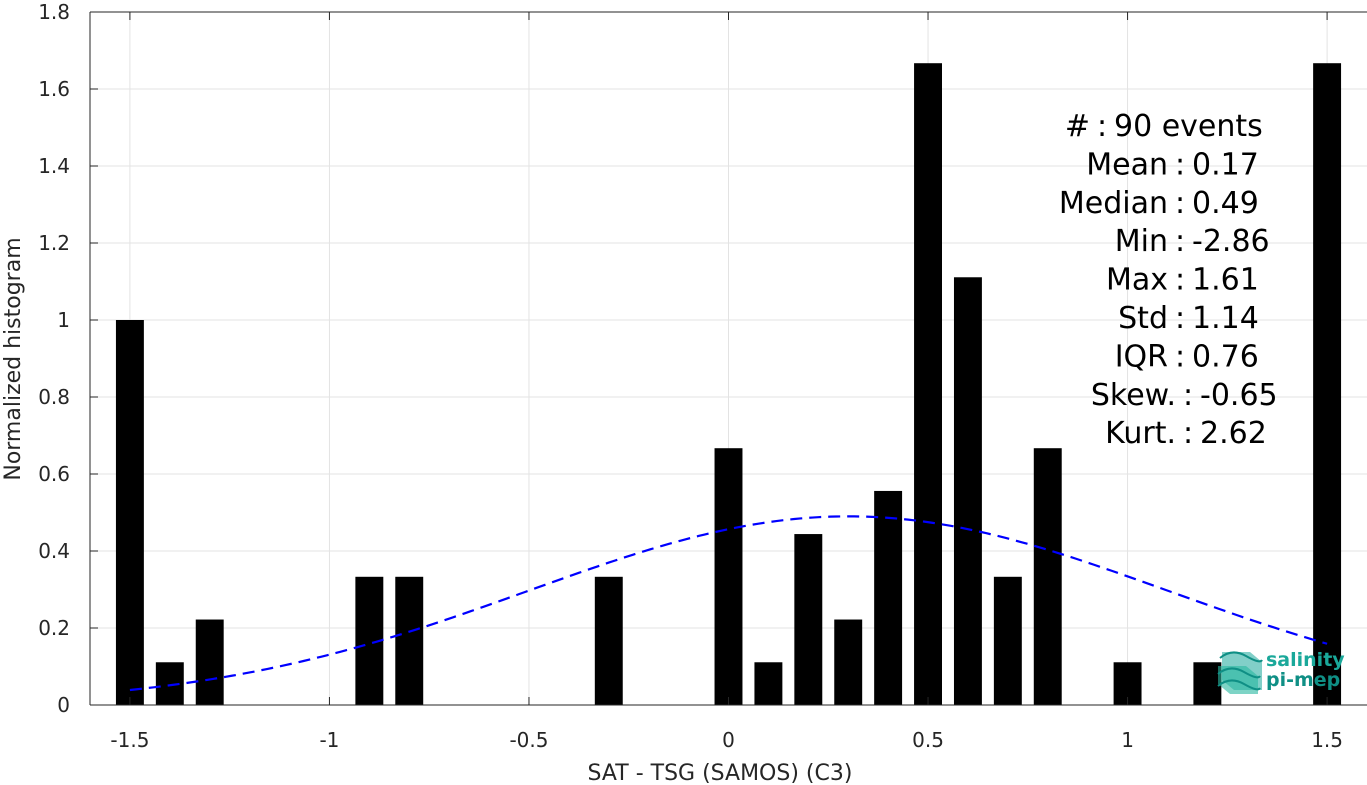 This screenshot has height=785, width=1367. What do you see at coordinates (329, 740) in the screenshot?
I see `x-tick-label: -1` at bounding box center [329, 740].